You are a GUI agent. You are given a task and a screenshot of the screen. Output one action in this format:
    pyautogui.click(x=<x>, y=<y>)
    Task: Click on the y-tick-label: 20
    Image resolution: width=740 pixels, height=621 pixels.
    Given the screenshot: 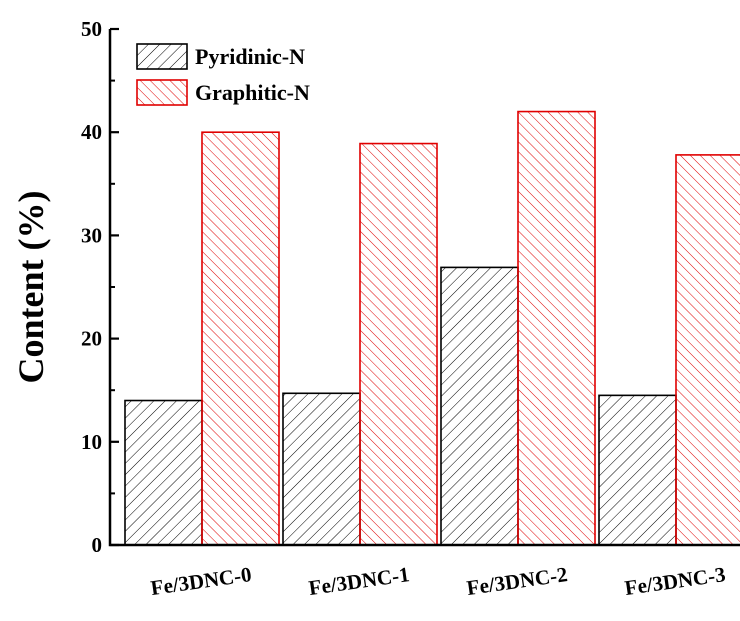 What is the action you would take?
    pyautogui.click(x=91, y=339)
    